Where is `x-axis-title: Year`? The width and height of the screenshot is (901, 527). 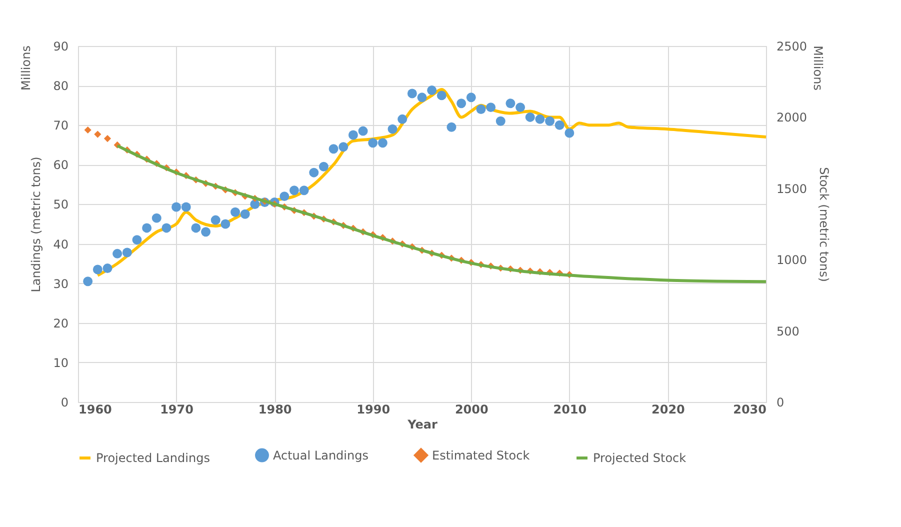
x-axis-title: Year is located at coordinates (422, 425).